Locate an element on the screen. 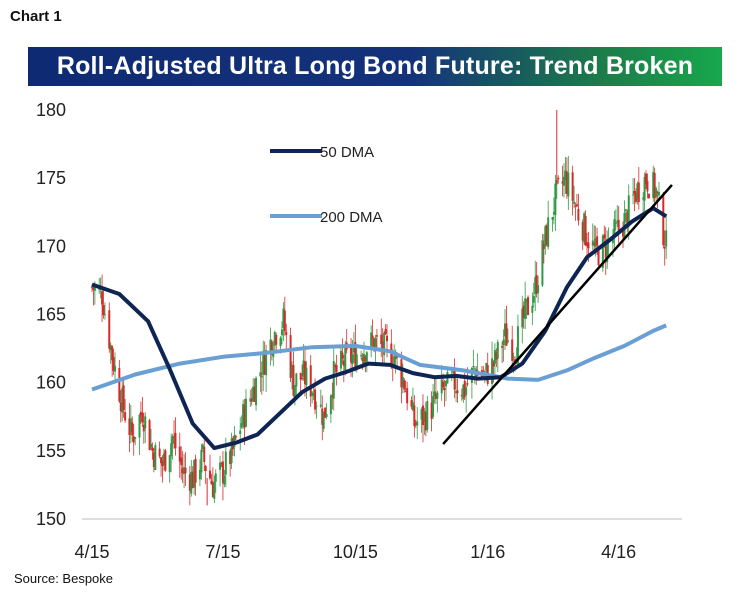 The width and height of the screenshot is (750, 599). x-tick-label: 4/16 is located at coordinates (618, 552).